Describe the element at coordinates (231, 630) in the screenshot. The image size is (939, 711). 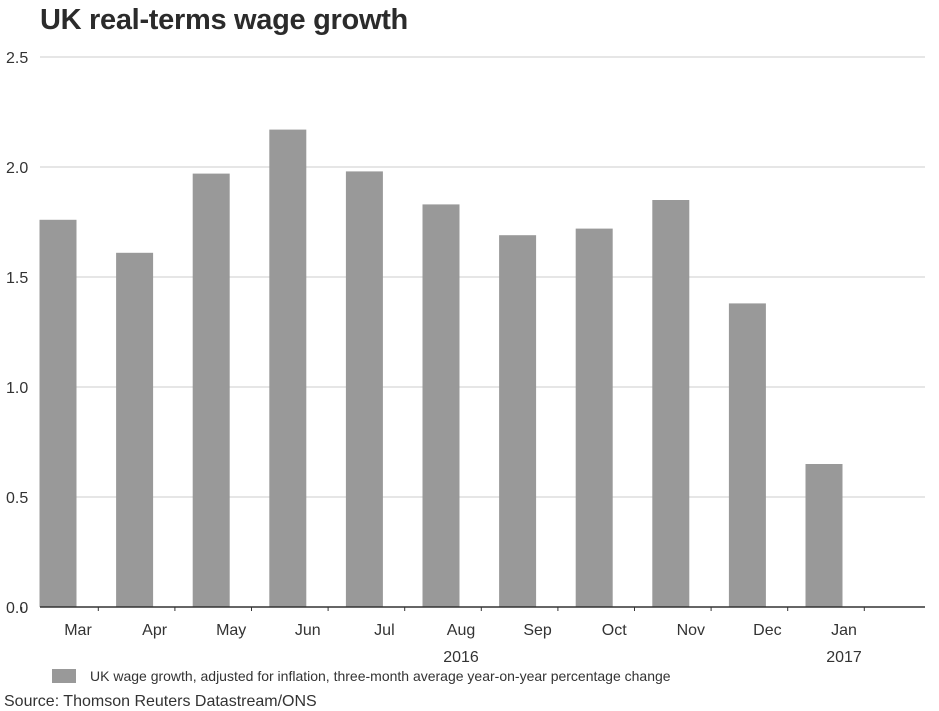
I see `x-tick-label: May` at that location.